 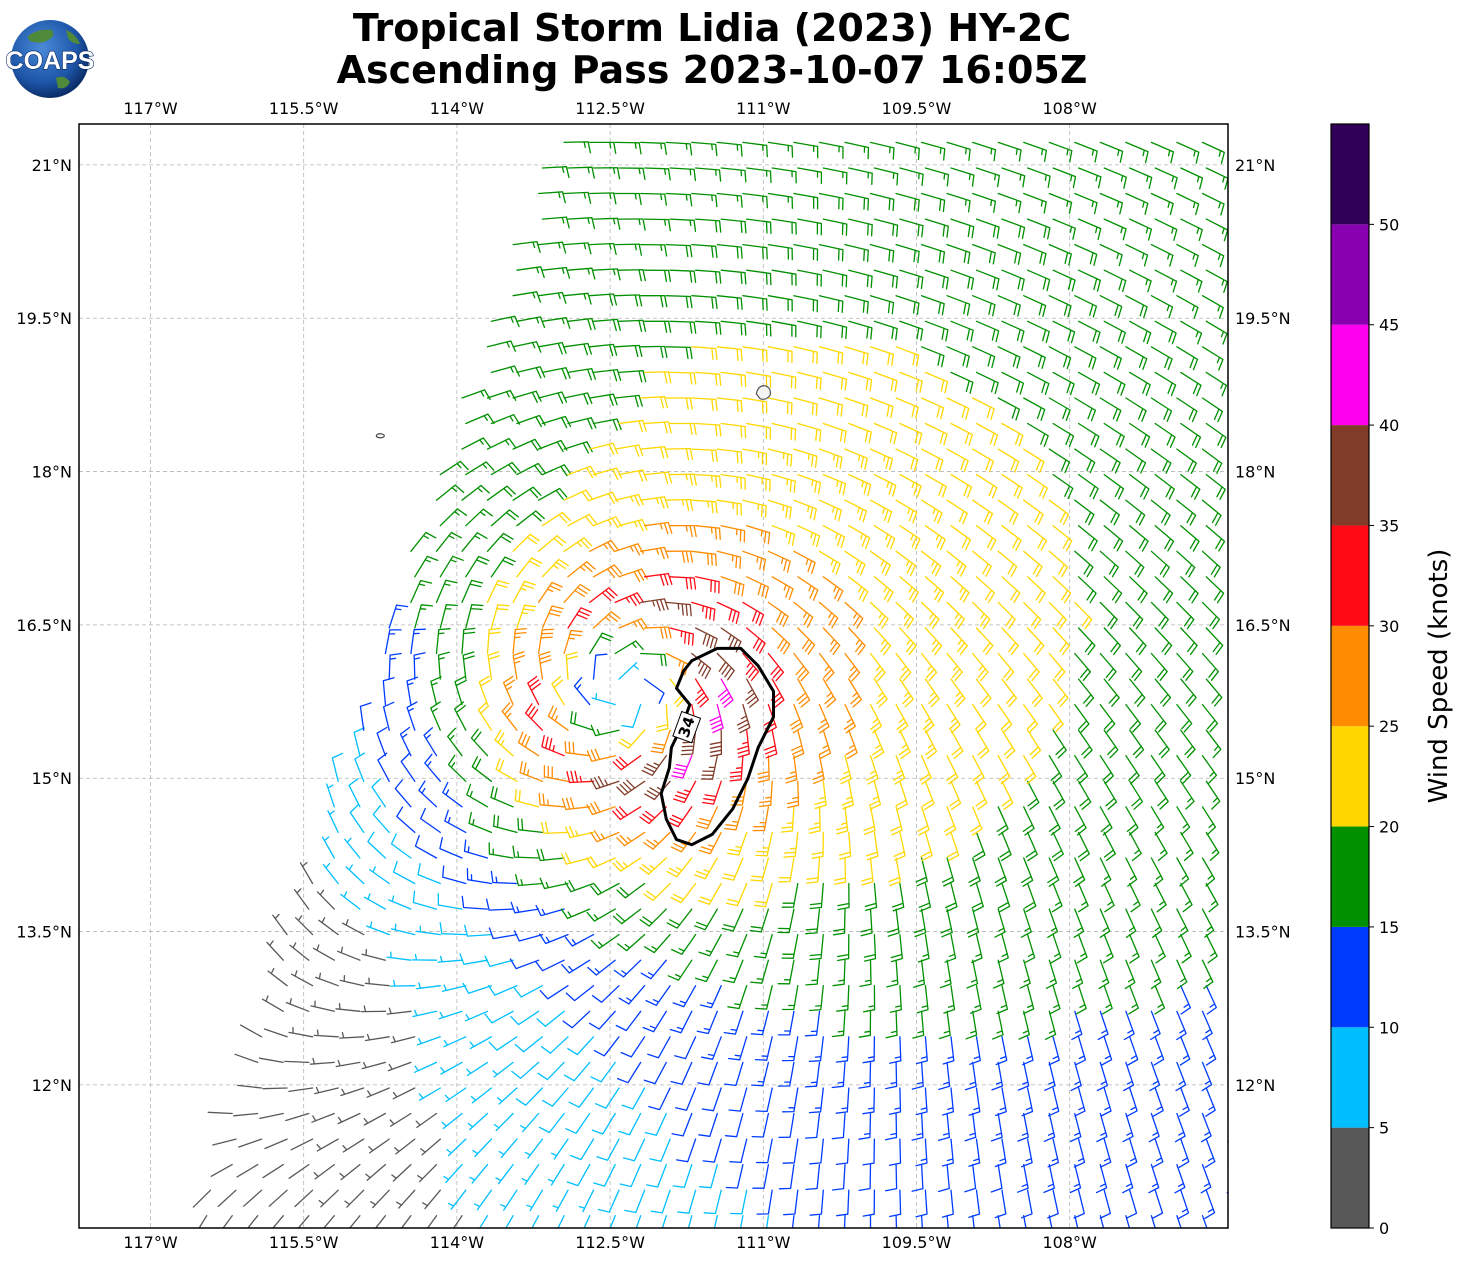 What do you see at coordinates (1350, 375) in the screenshot?
I see `colorbar-segment` at bounding box center [1350, 375].